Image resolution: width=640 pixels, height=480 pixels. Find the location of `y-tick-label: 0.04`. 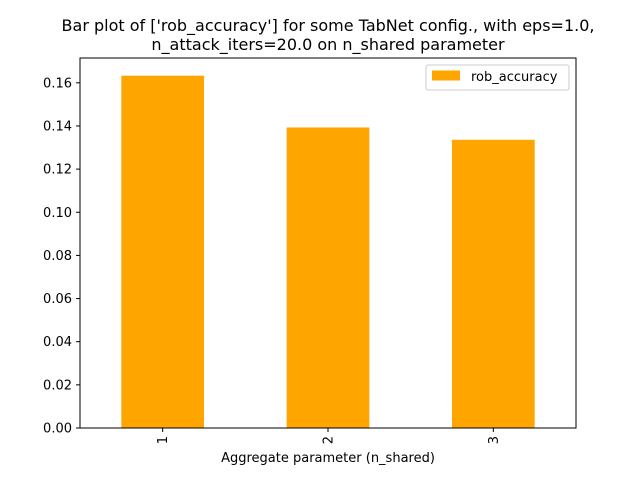

y-tick-label: 0.04 is located at coordinates (57, 342).